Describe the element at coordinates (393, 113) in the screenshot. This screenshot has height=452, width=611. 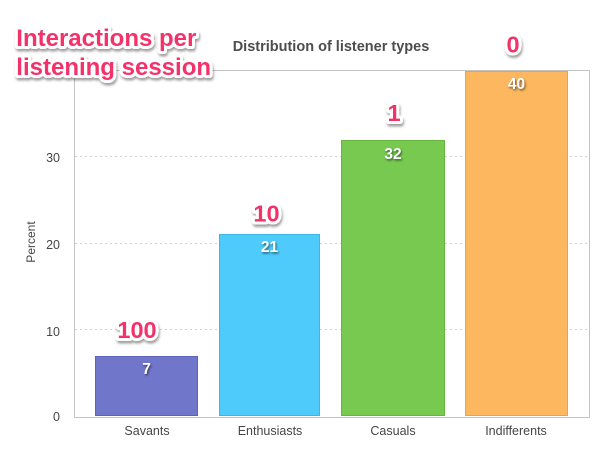
I see `svg-text: 1` at that location.